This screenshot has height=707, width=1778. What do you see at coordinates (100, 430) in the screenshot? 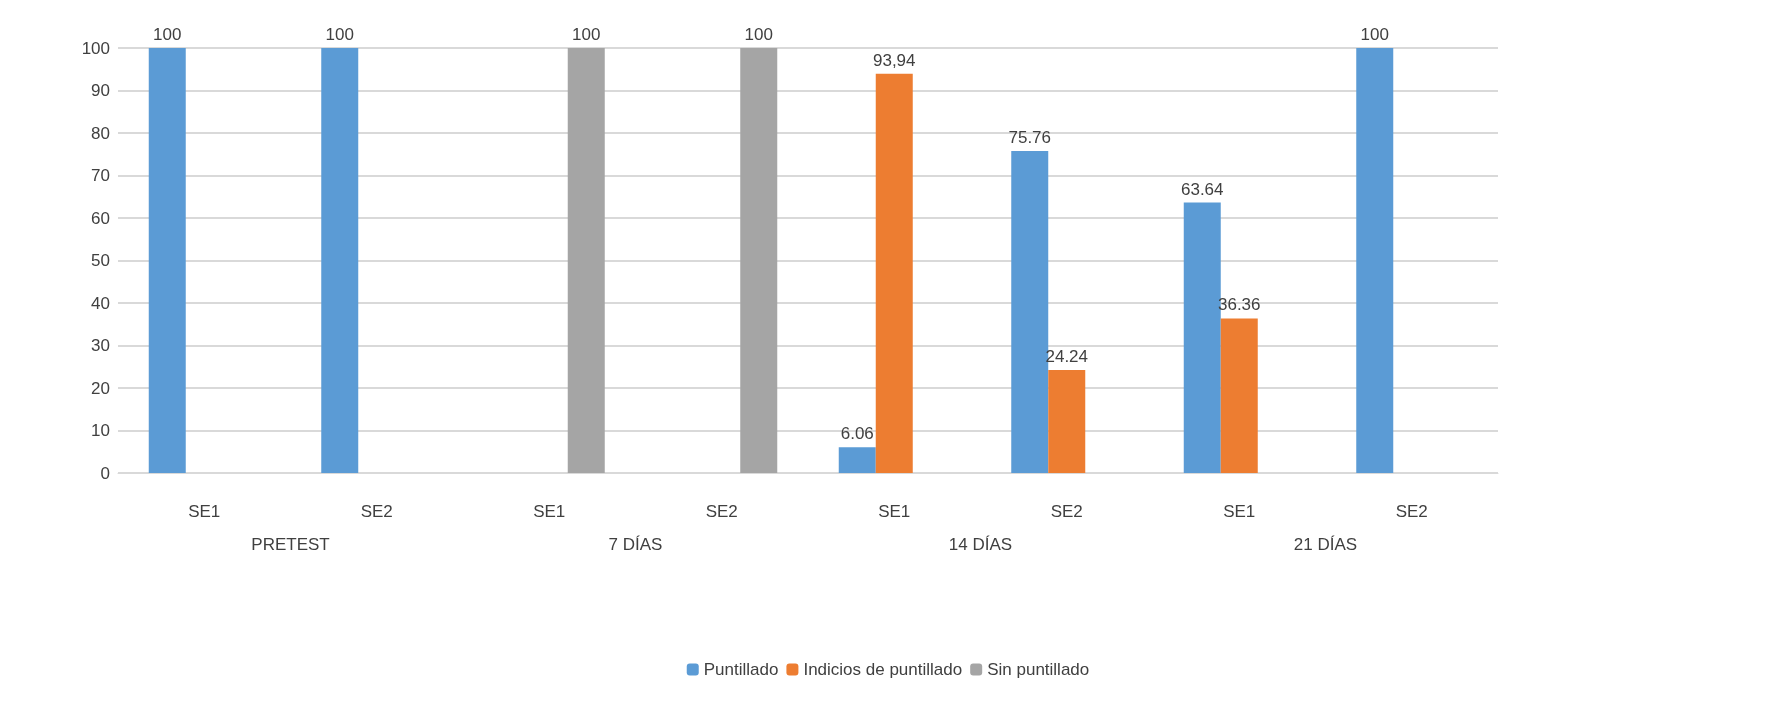
I see `y-tick-label: 10` at bounding box center [100, 430].